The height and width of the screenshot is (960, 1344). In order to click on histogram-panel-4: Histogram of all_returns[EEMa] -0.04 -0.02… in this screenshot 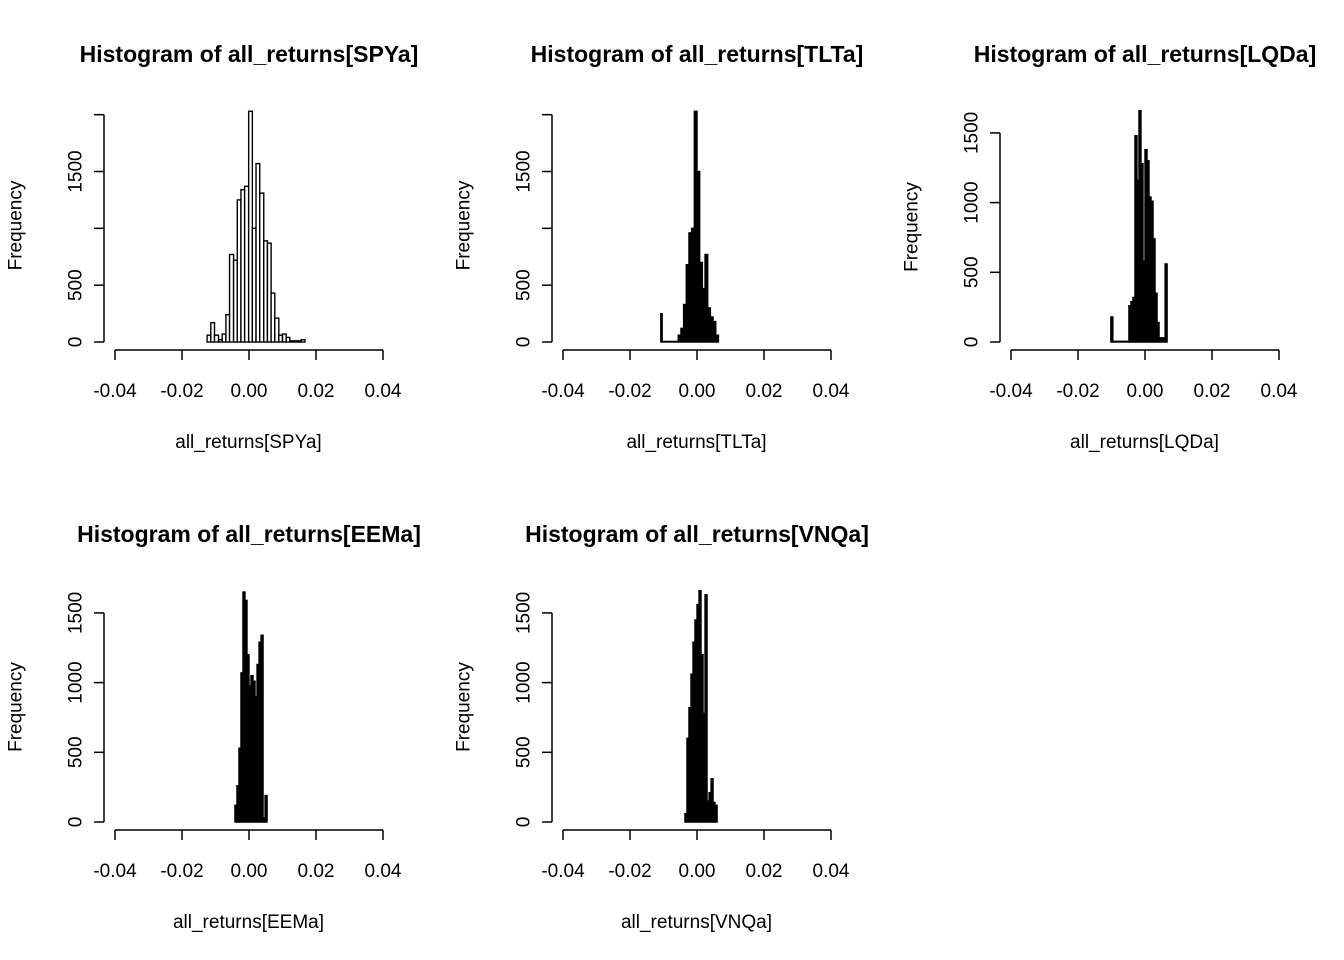, I will do `click(213, 727)`.